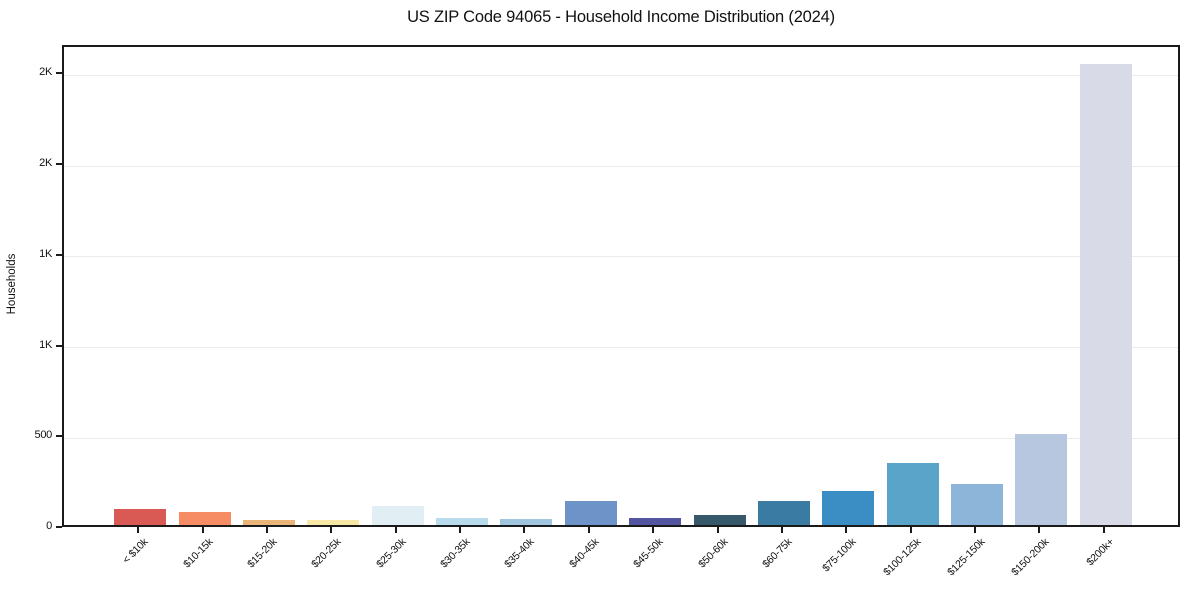 The image size is (1189, 590). What do you see at coordinates (12, 284) in the screenshot?
I see `y-axis-title: Households` at bounding box center [12, 284].